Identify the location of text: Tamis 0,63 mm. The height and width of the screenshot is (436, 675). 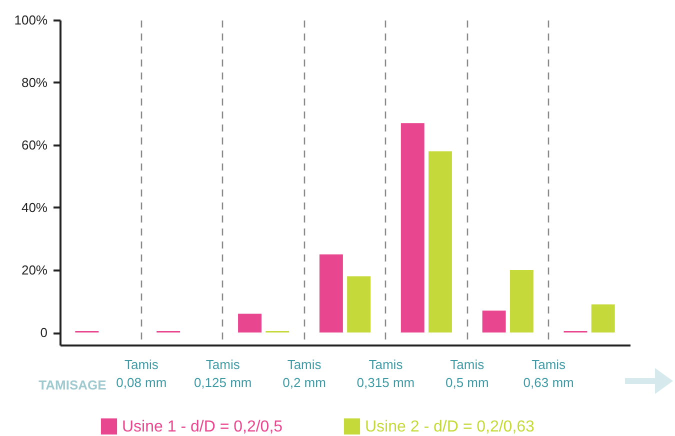
(548, 373).